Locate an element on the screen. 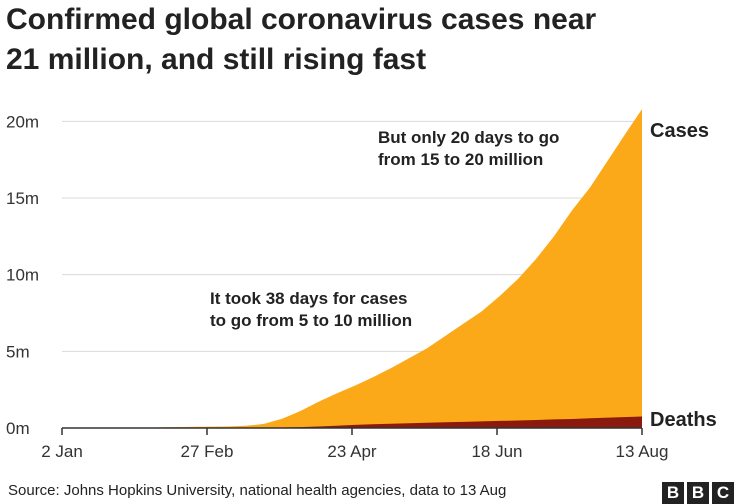  bbc-logo: B B C is located at coordinates (698, 493).